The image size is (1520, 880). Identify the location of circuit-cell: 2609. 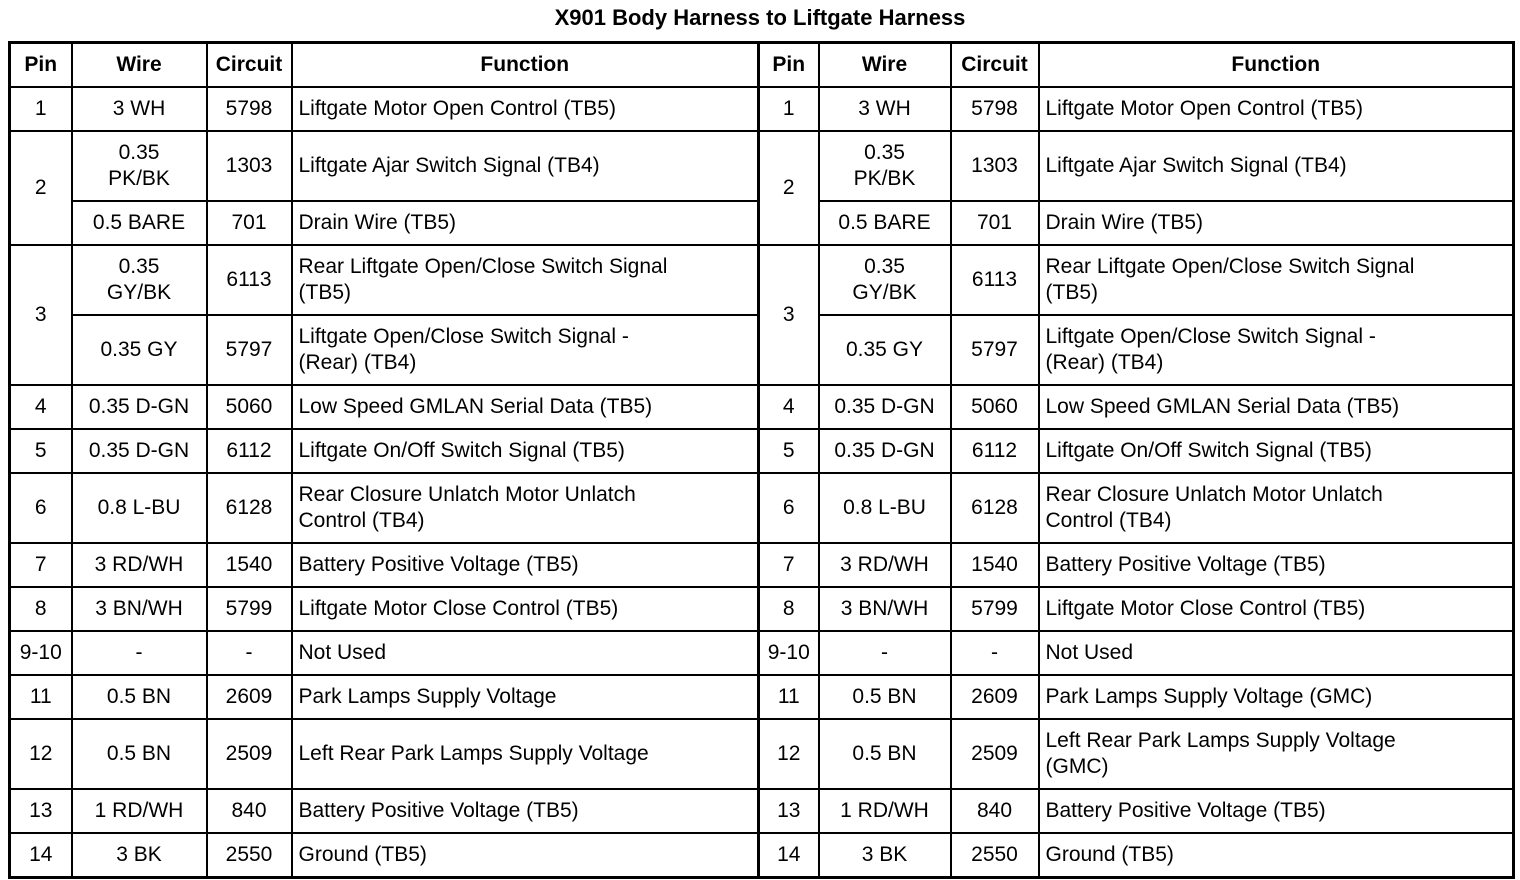
(994, 697).